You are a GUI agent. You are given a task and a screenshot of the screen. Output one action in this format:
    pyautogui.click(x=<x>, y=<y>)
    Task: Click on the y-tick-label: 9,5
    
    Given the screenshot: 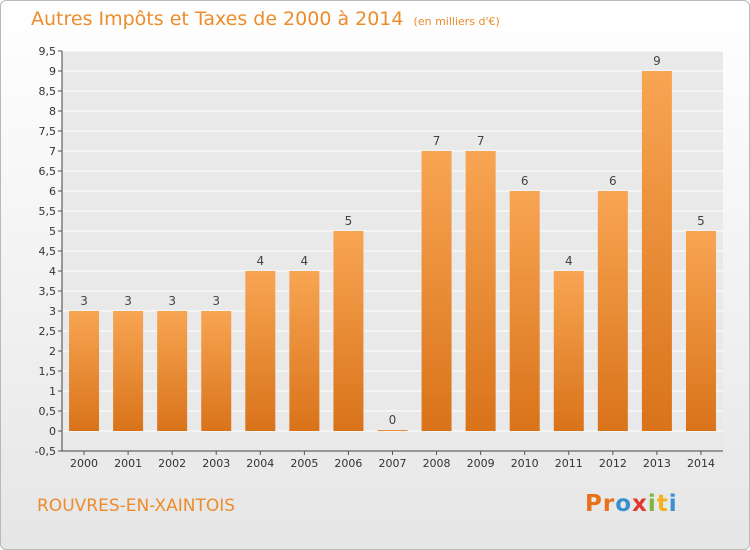 What is the action you would take?
    pyautogui.click(x=48, y=51)
    